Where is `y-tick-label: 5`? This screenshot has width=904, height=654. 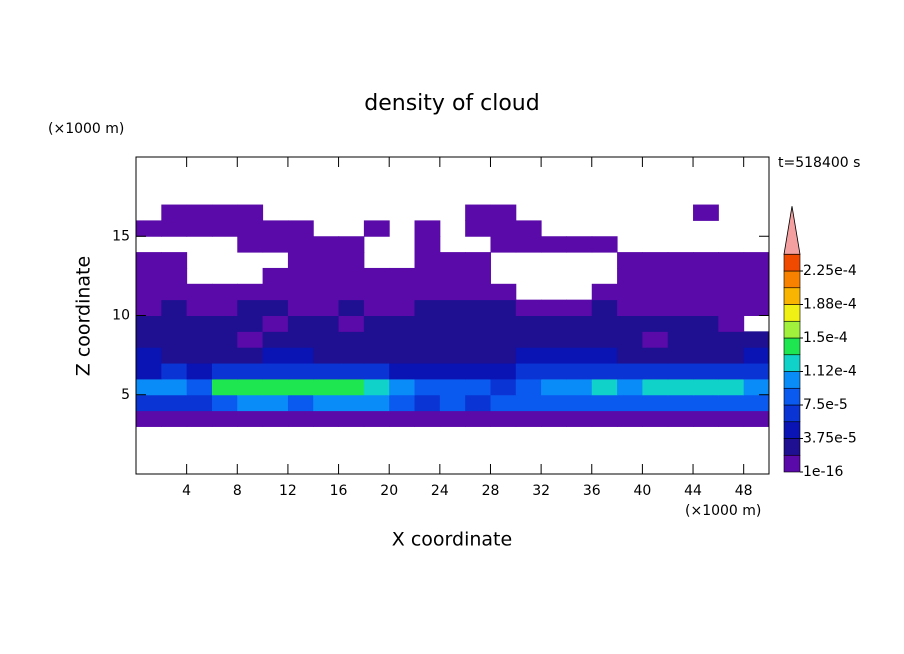
y-tick-label: 5 is located at coordinates (125, 395).